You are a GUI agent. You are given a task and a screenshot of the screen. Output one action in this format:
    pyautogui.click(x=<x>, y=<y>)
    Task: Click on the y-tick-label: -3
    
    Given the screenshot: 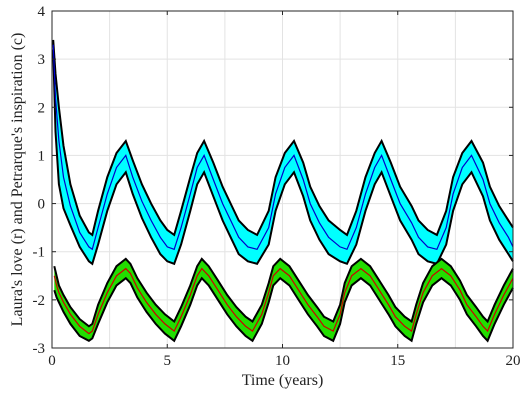 What is the action you would take?
    pyautogui.click(x=39, y=349)
    